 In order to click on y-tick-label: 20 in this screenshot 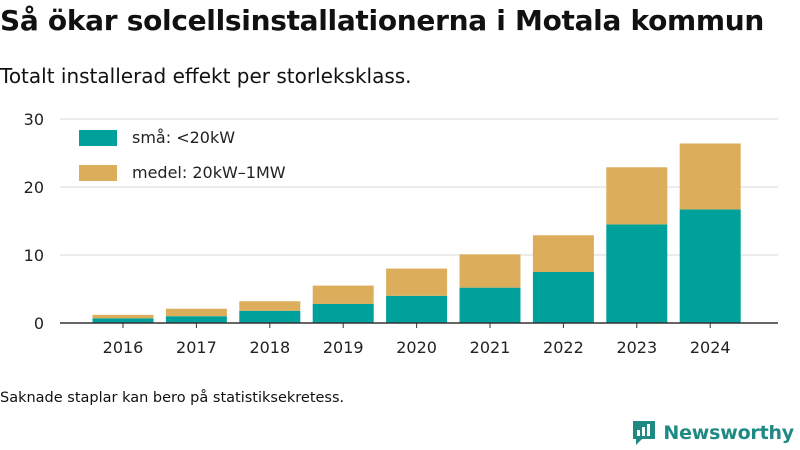, I will do `click(34, 187)`.